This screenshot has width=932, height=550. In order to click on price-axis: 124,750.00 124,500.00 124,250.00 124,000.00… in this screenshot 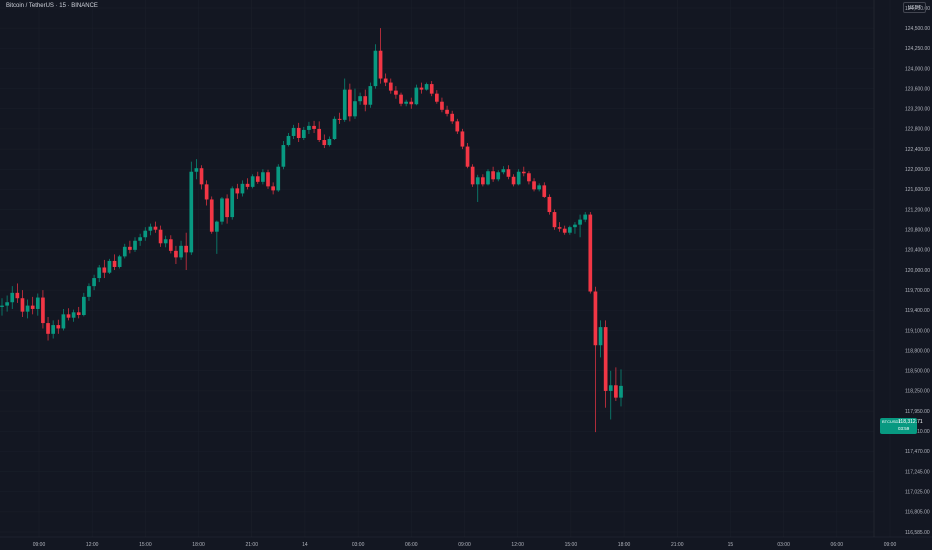, I will do `click(917, 271)`.